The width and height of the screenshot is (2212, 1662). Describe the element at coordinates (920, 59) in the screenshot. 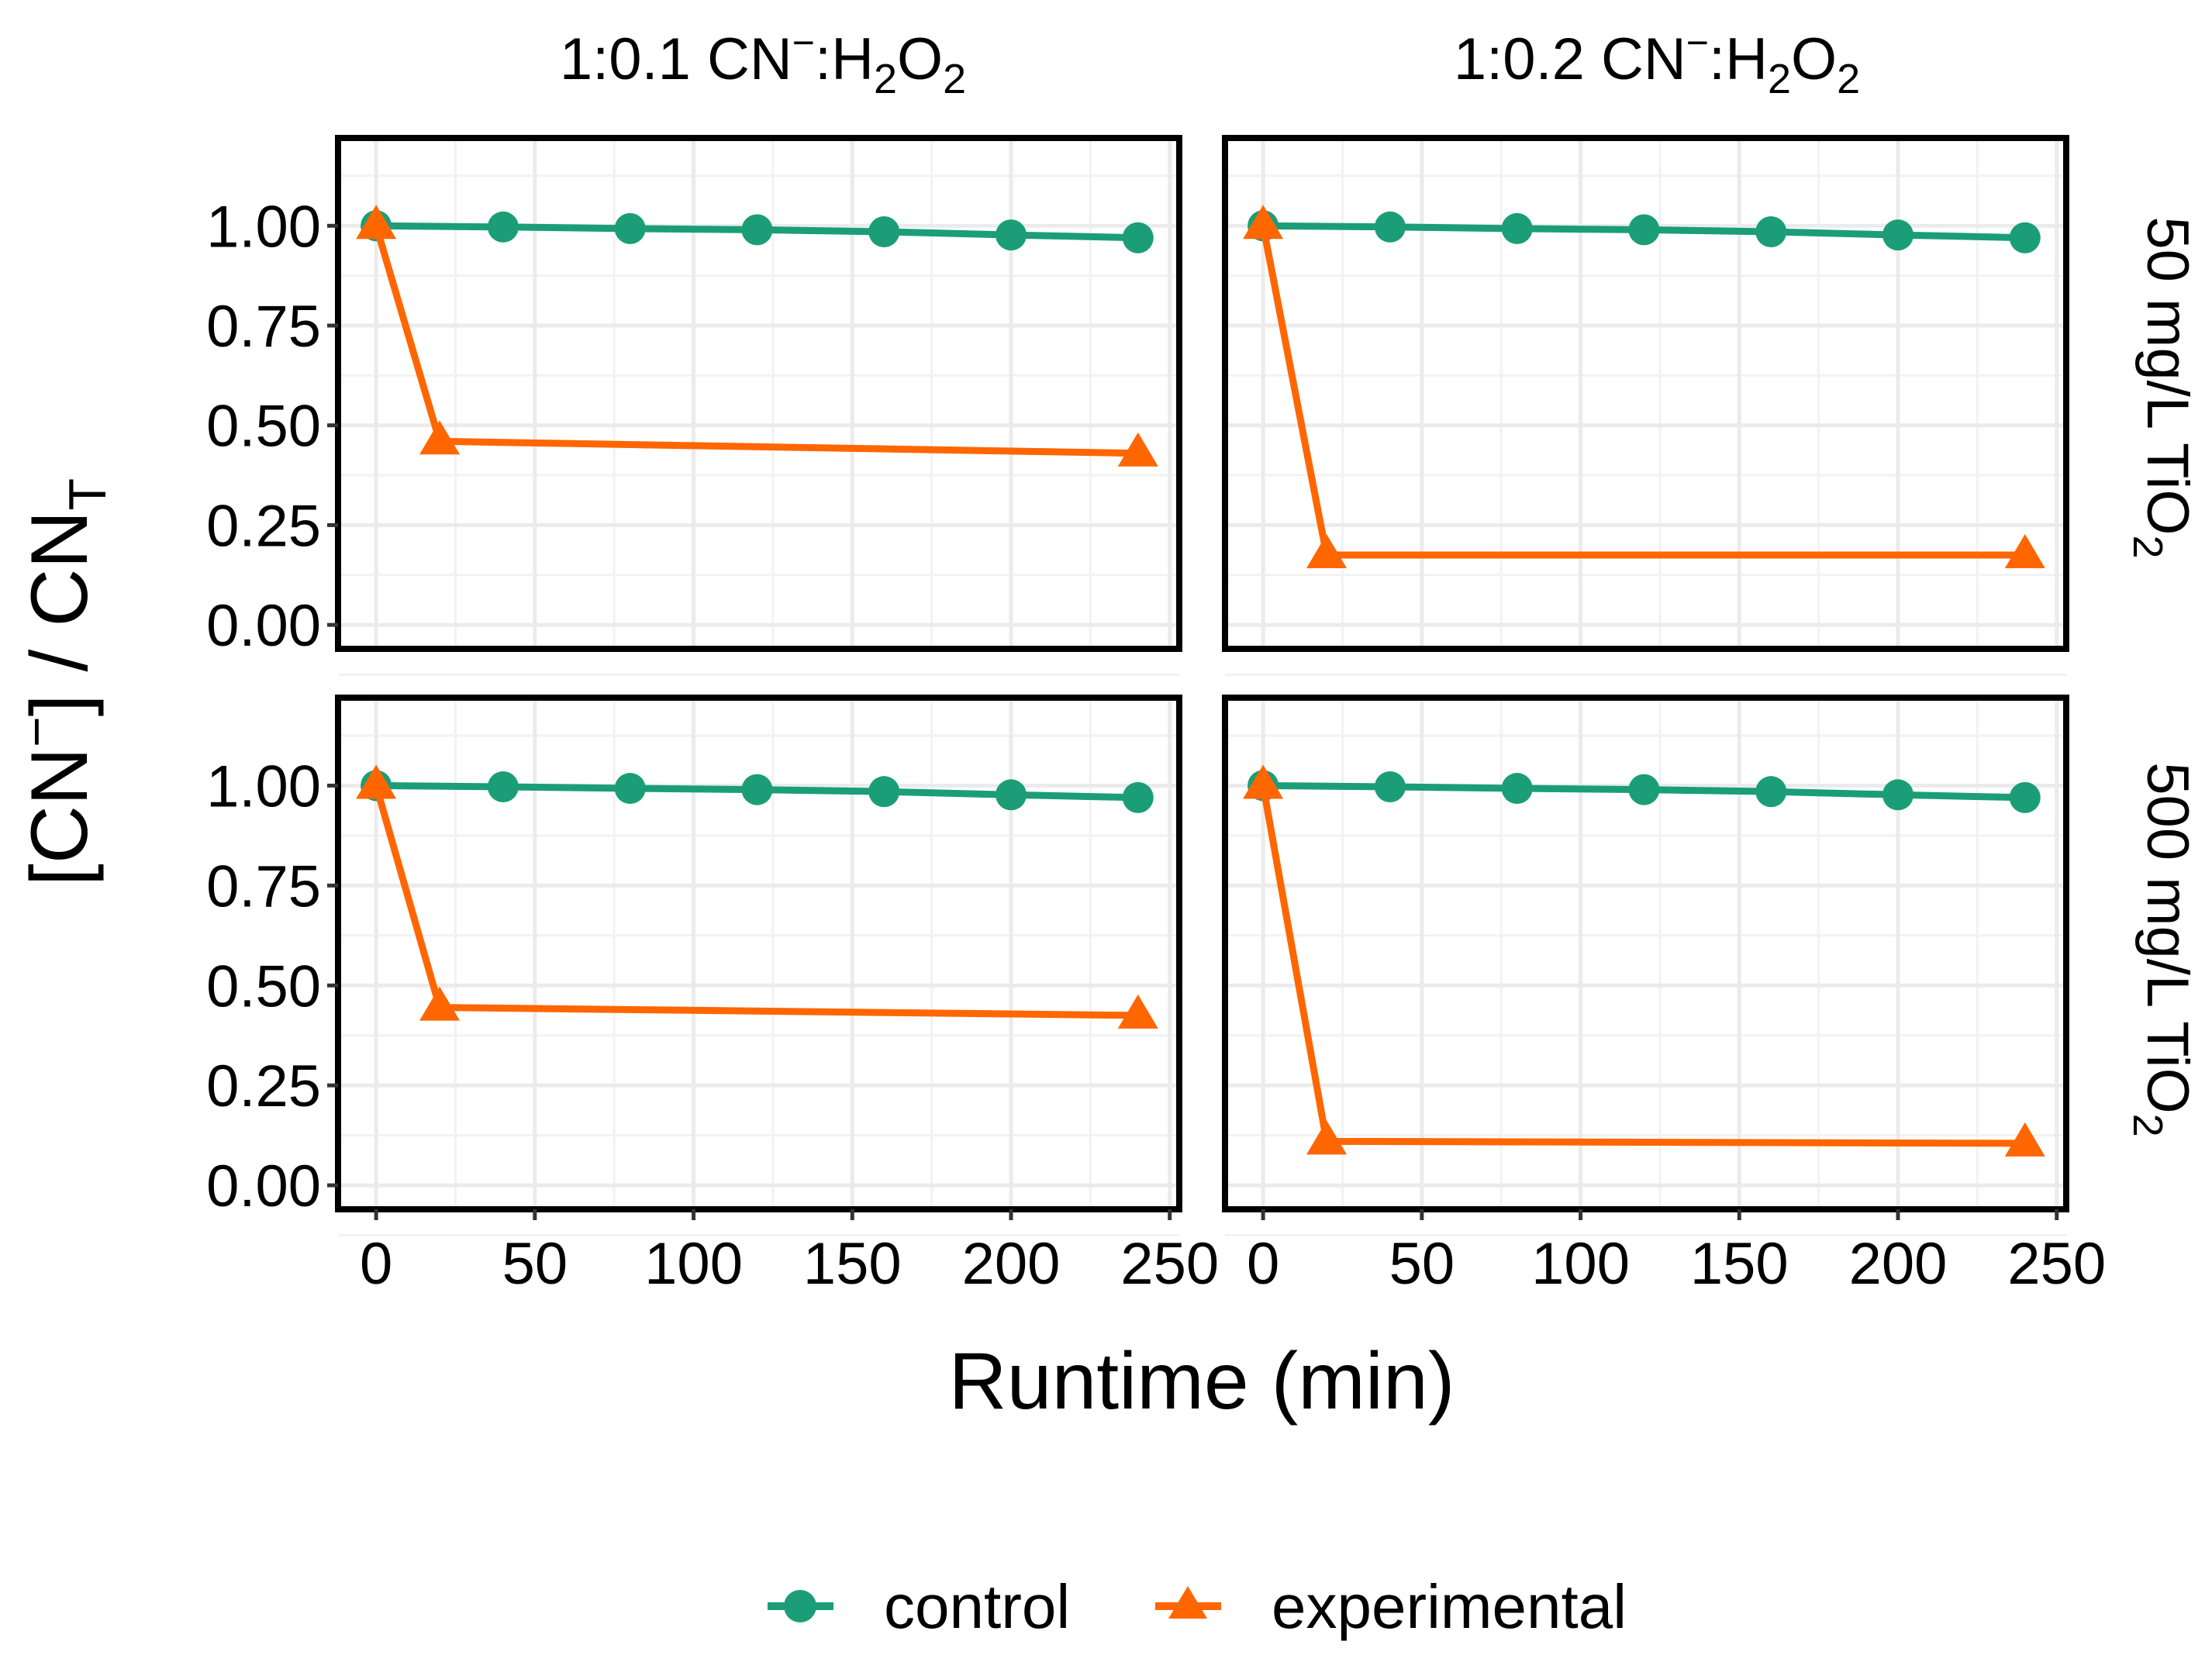

I see `facet-col1-mid2: O` at that location.